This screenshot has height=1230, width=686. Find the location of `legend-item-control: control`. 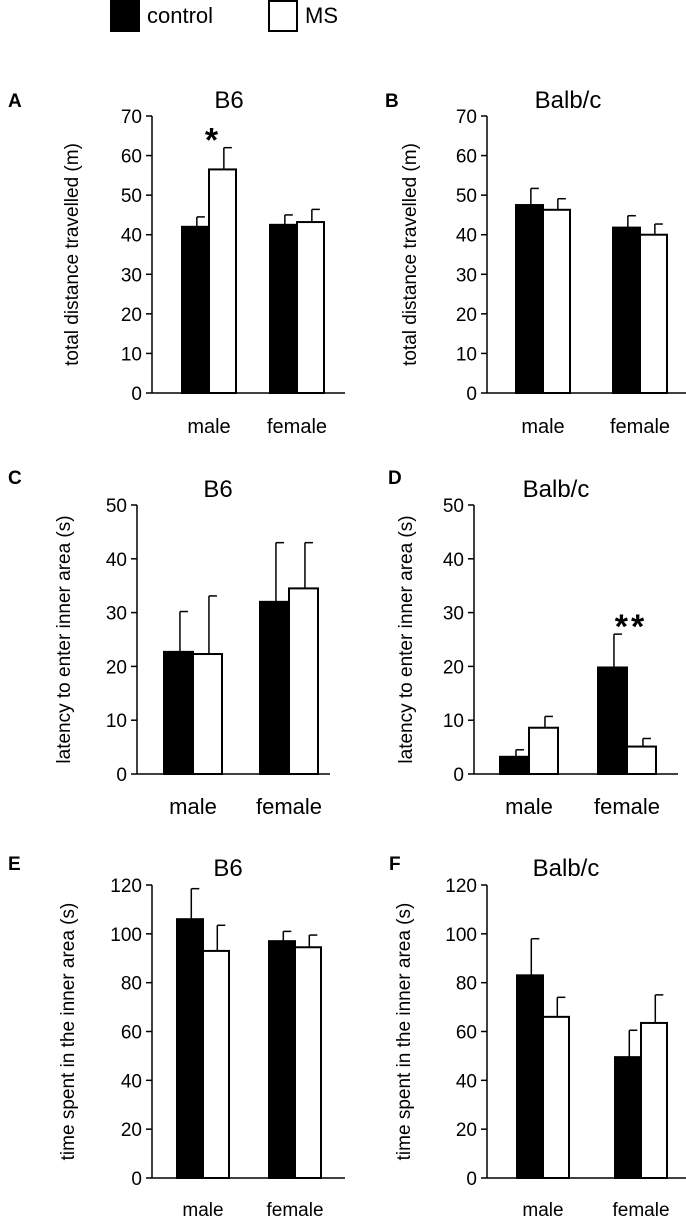

legend-item-control: control is located at coordinates (161, 16).